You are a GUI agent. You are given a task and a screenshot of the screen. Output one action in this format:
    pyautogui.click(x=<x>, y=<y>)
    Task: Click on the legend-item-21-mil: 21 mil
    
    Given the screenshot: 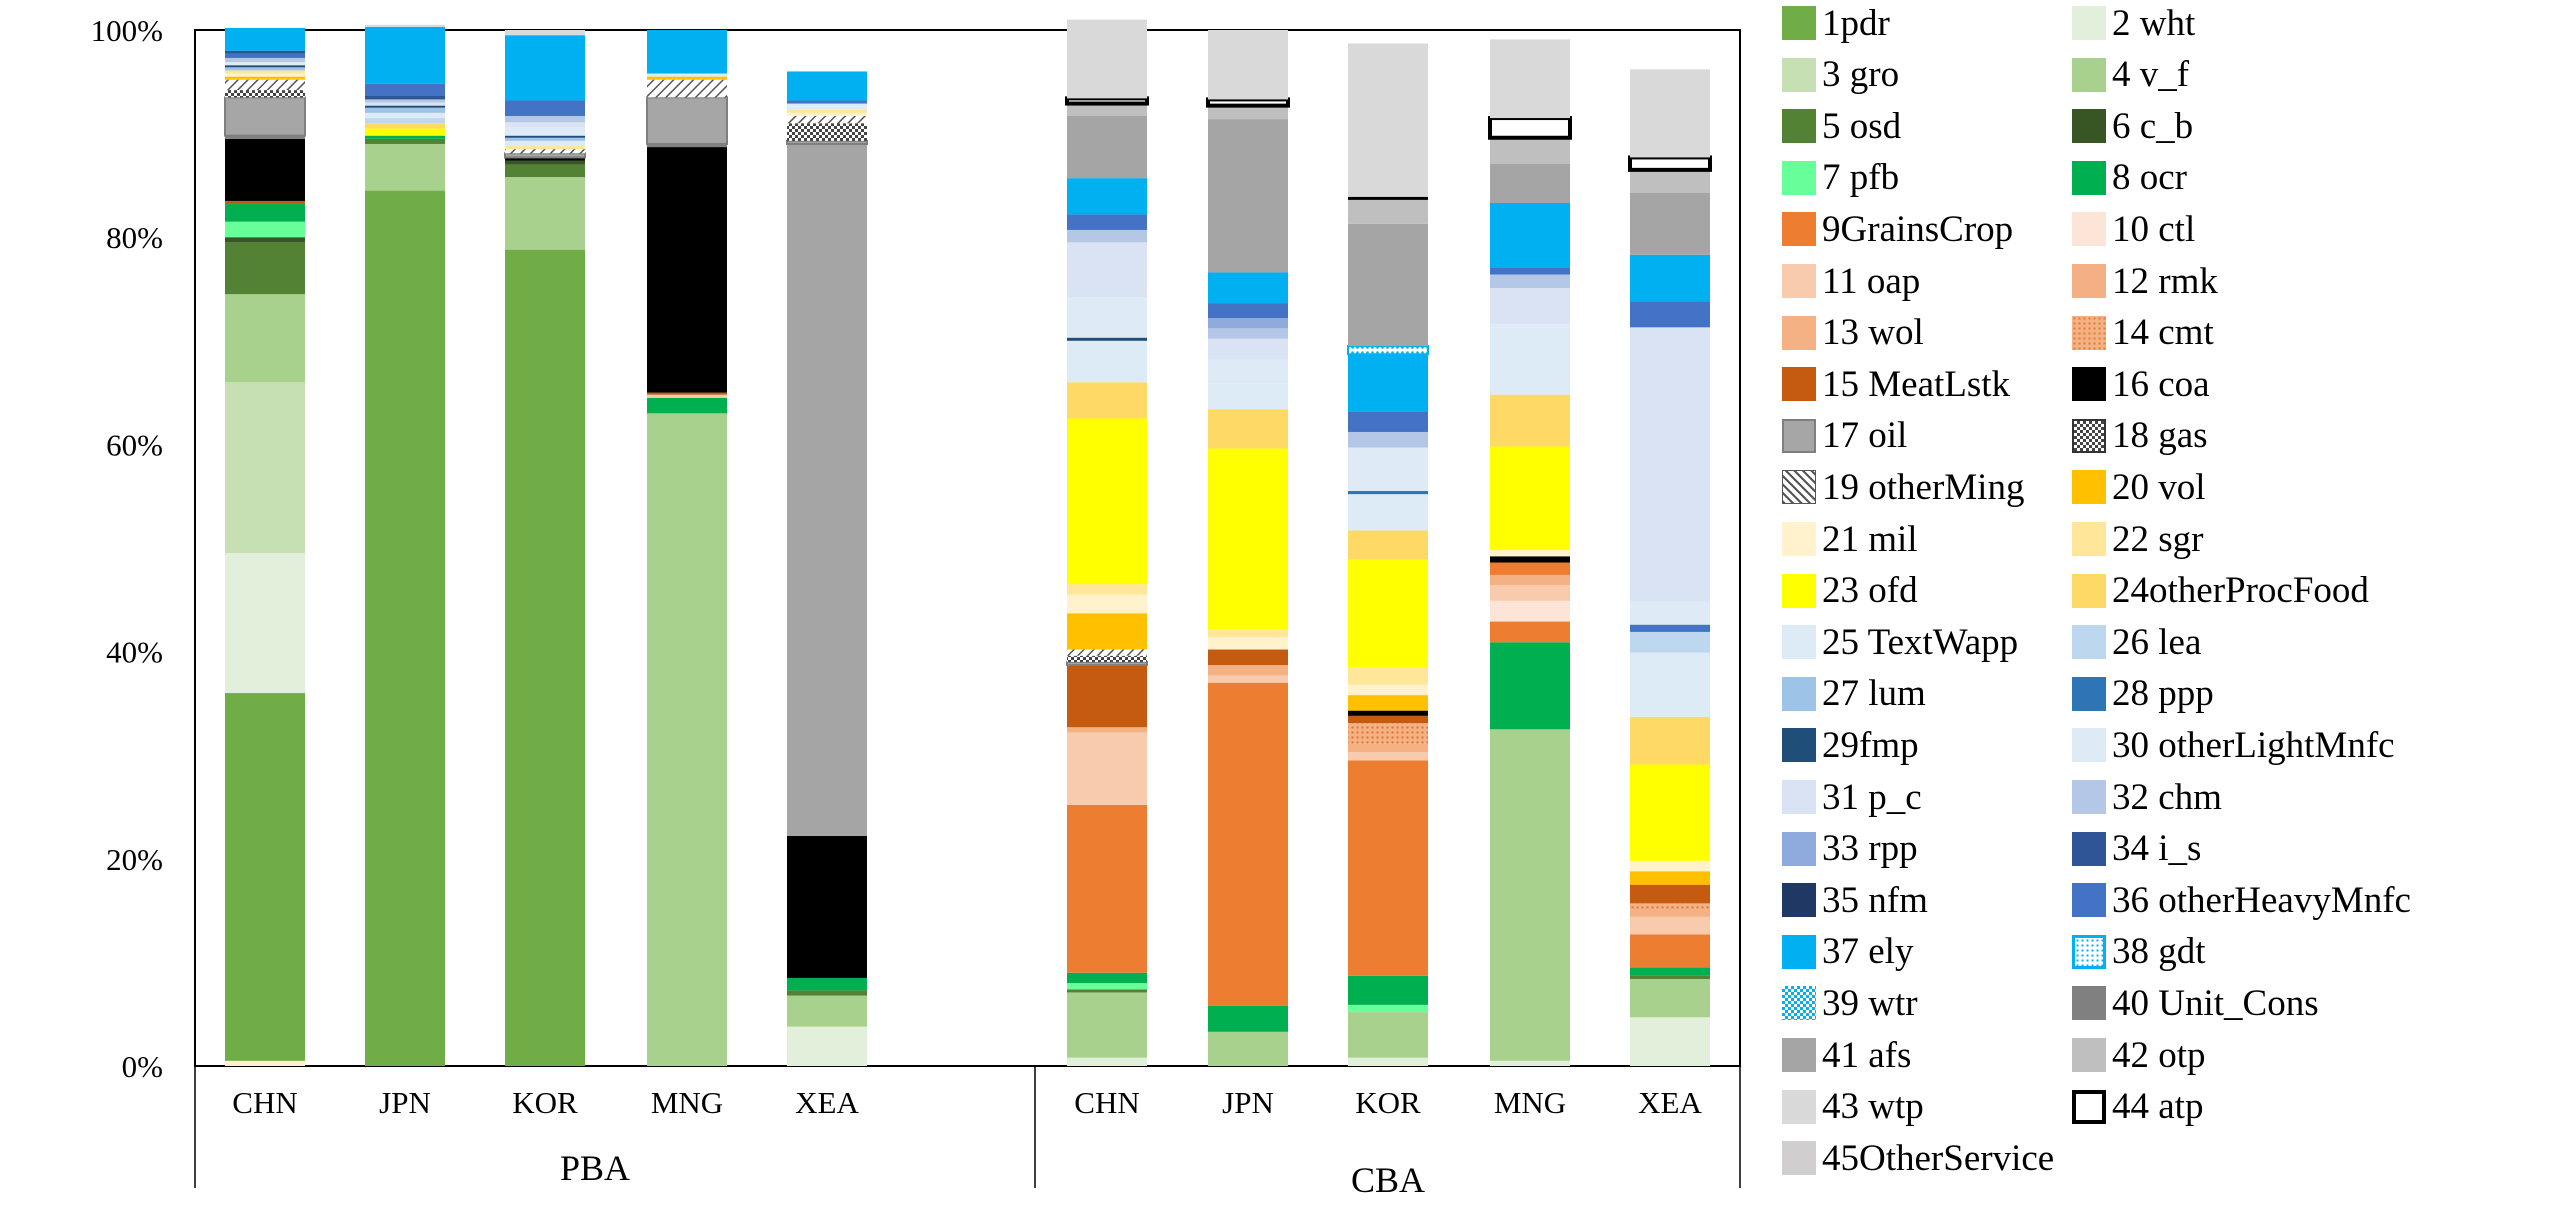 What is the action you would take?
    pyautogui.click(x=1850, y=539)
    